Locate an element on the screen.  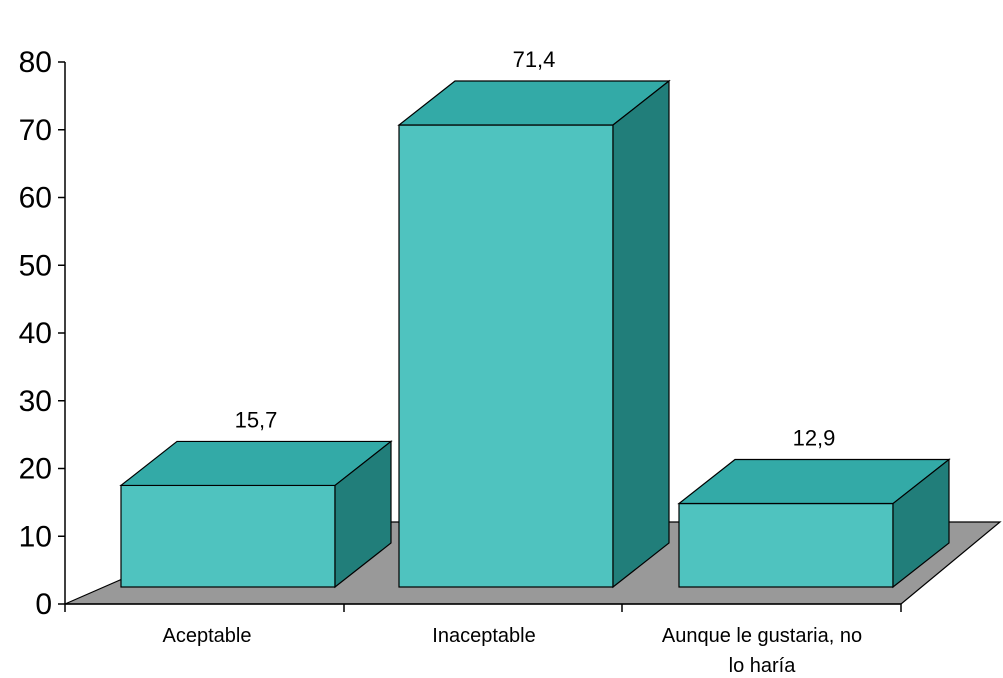
category-label: Aceptable is located at coordinates (207, 636).